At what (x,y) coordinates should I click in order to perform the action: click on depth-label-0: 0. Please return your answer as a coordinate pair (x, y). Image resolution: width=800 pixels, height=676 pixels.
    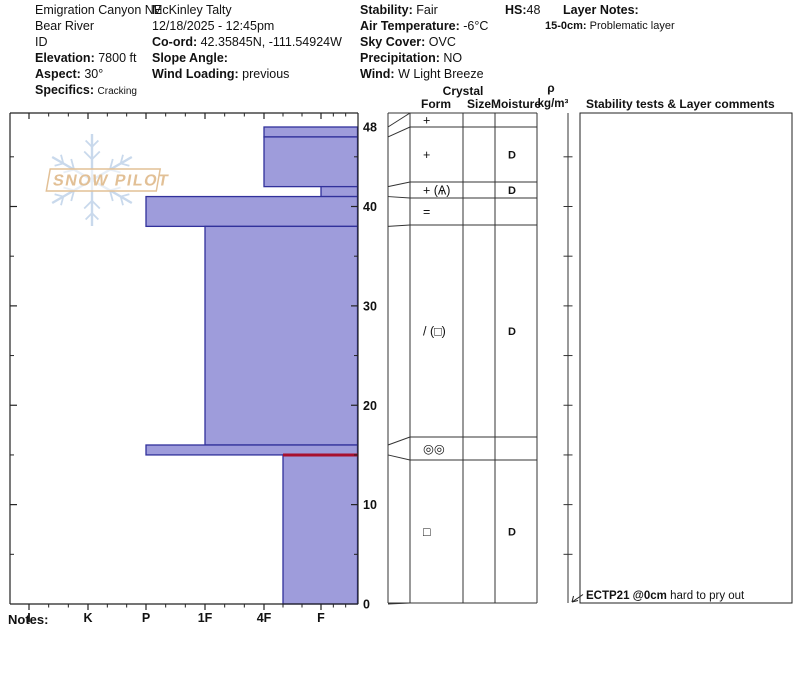
    Looking at the image, I should click on (366, 605).